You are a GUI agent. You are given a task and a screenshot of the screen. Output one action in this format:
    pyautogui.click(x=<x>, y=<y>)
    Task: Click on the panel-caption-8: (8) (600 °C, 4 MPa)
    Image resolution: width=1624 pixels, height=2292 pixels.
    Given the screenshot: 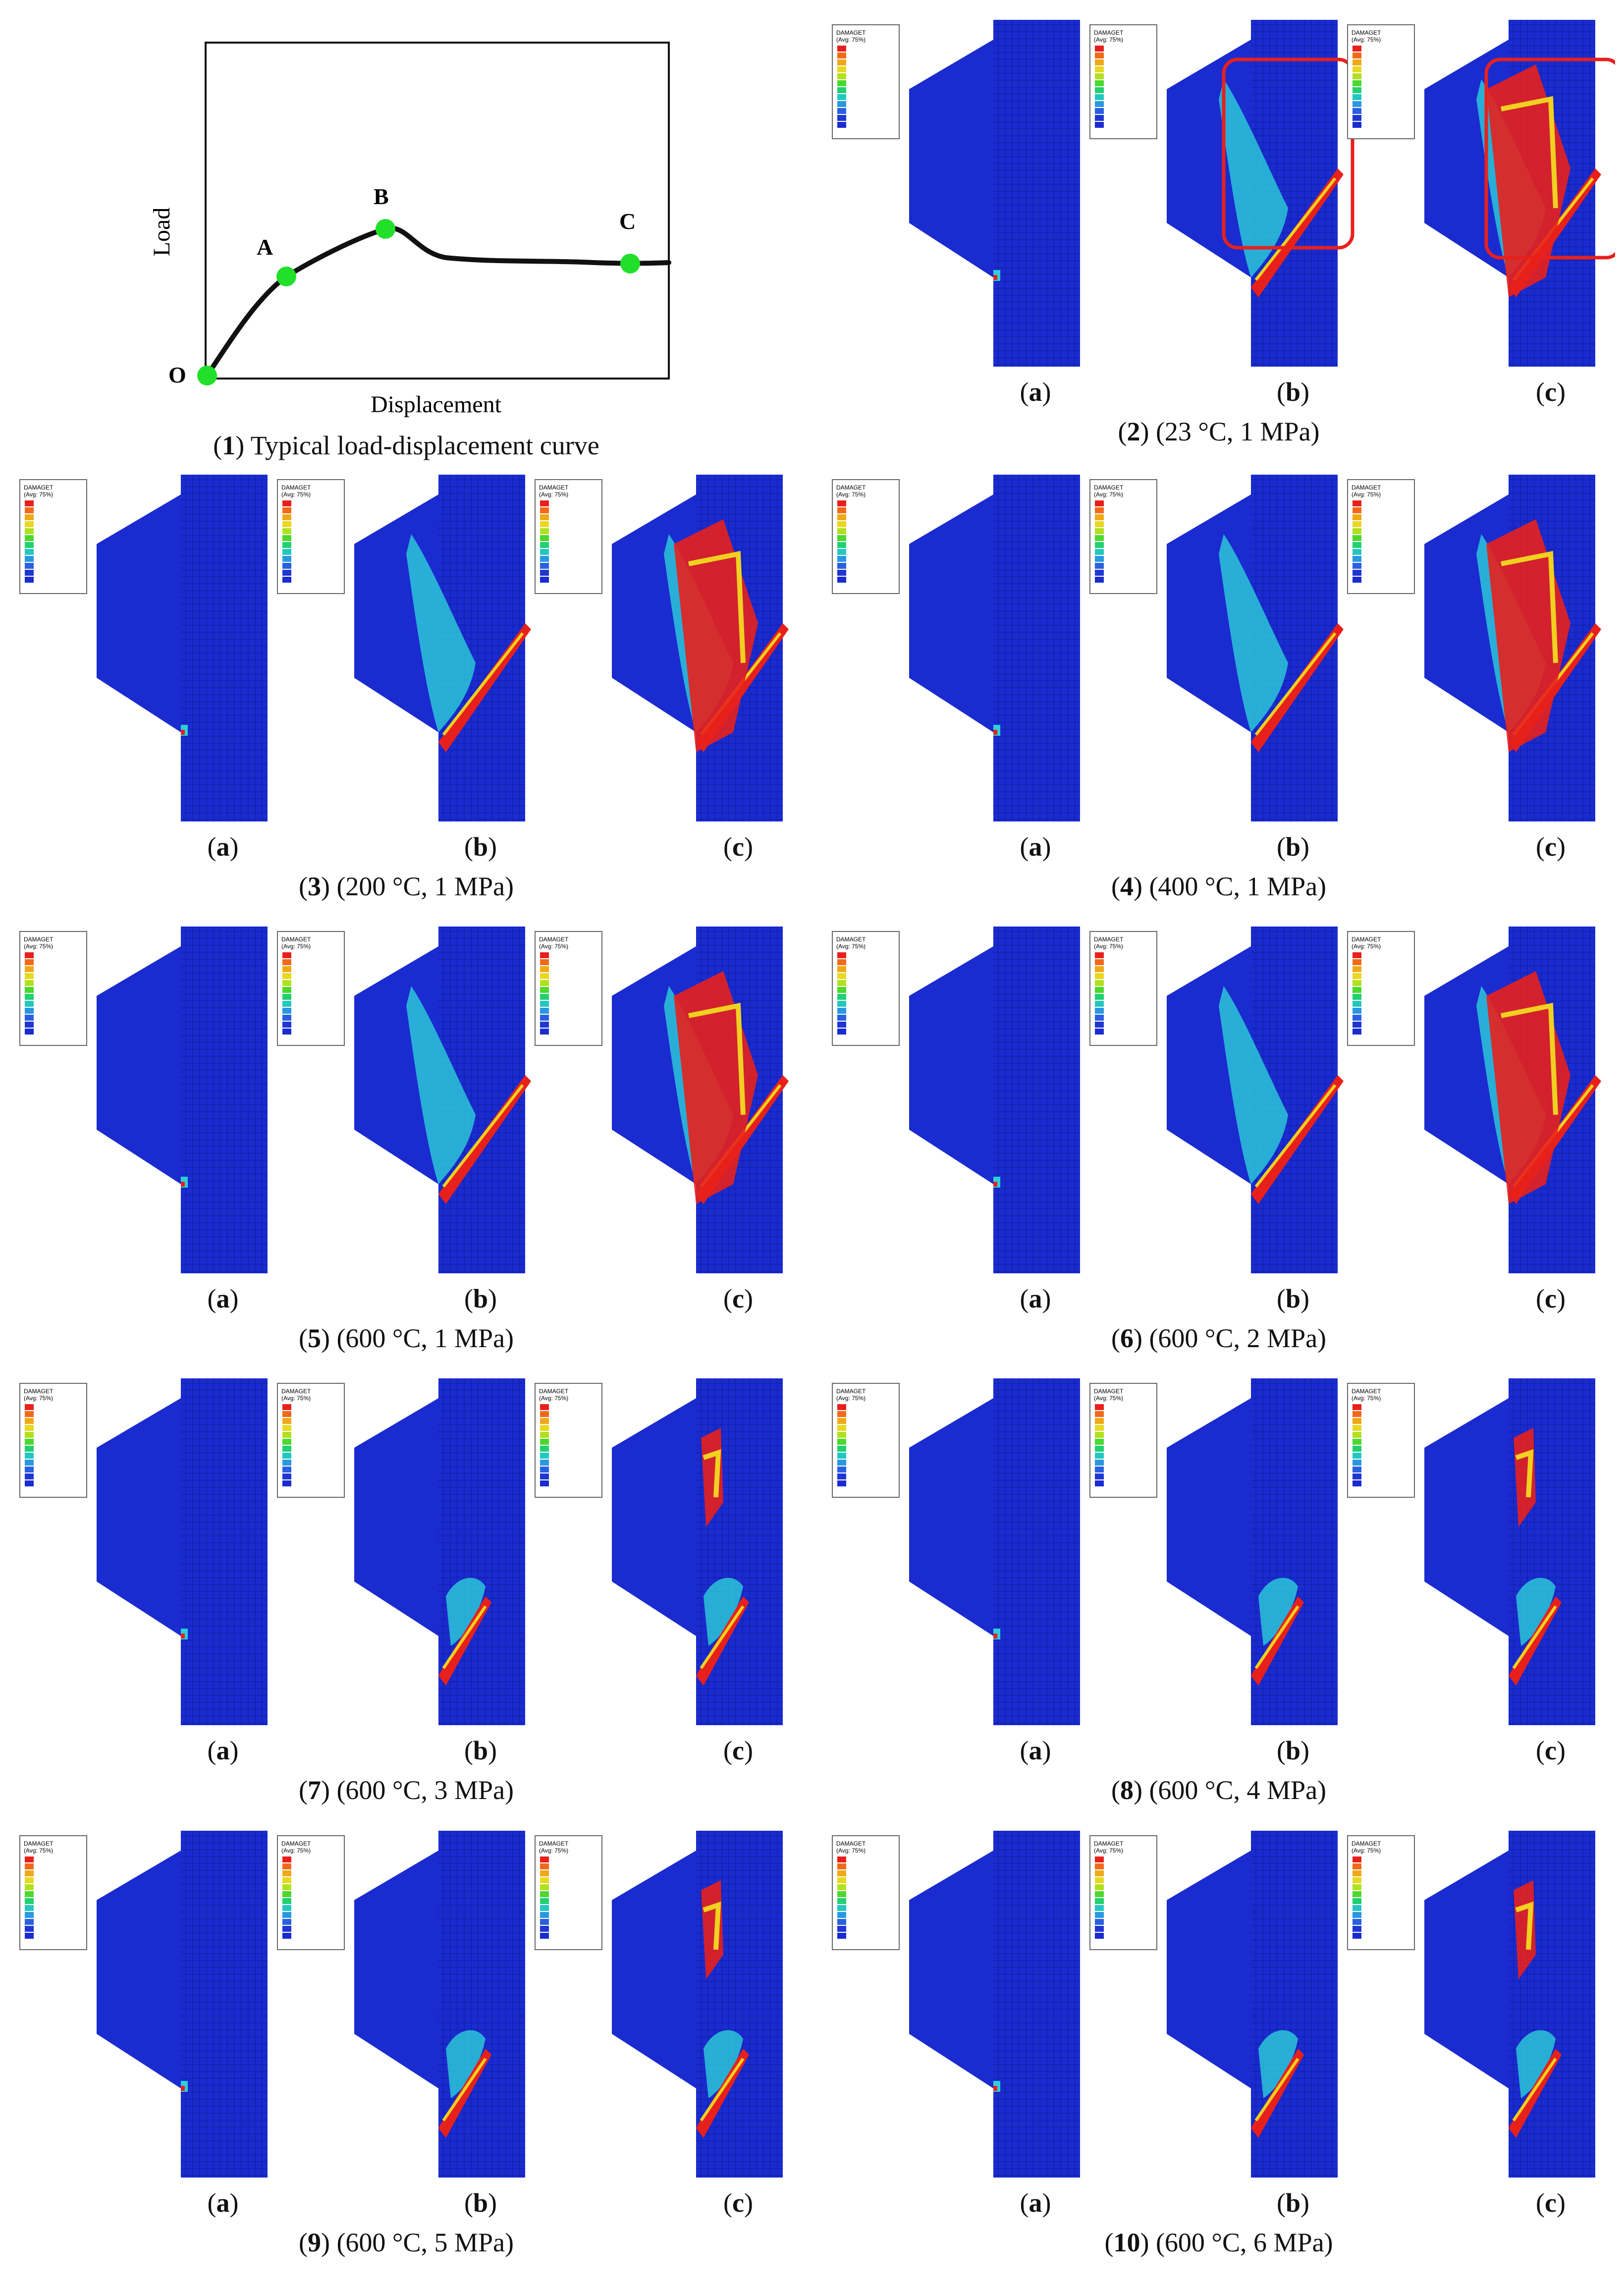 What is the action you would take?
    pyautogui.click(x=1219, y=1790)
    